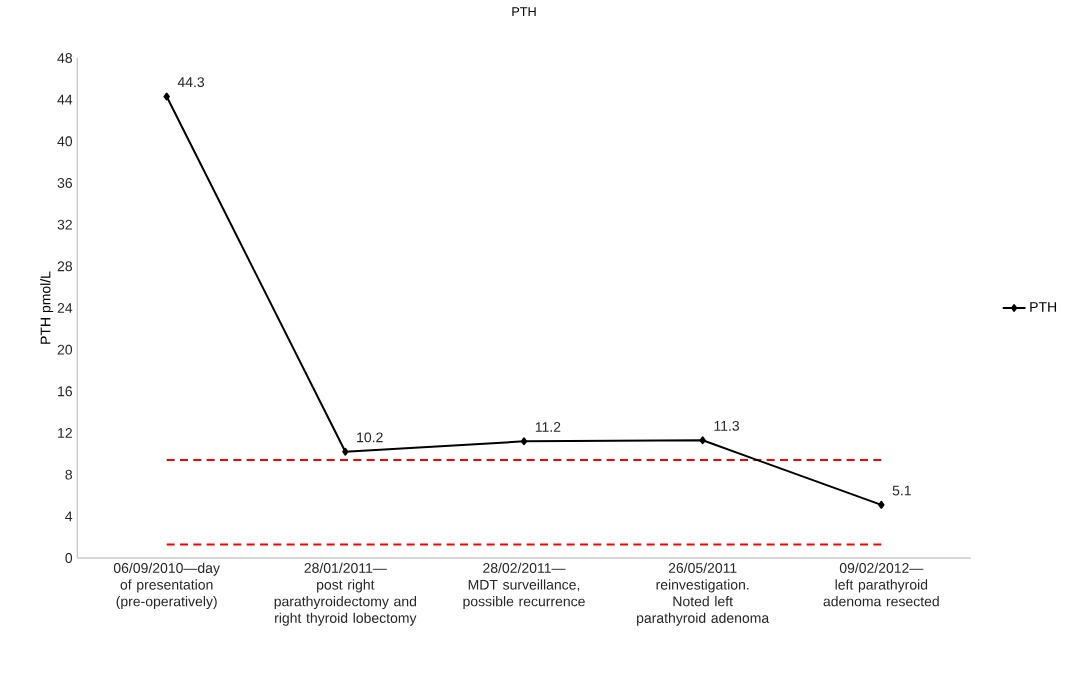 Image resolution: width=1088 pixels, height=684 pixels. I want to click on y-axis-title: PTH pmol/L, so click(47, 307).